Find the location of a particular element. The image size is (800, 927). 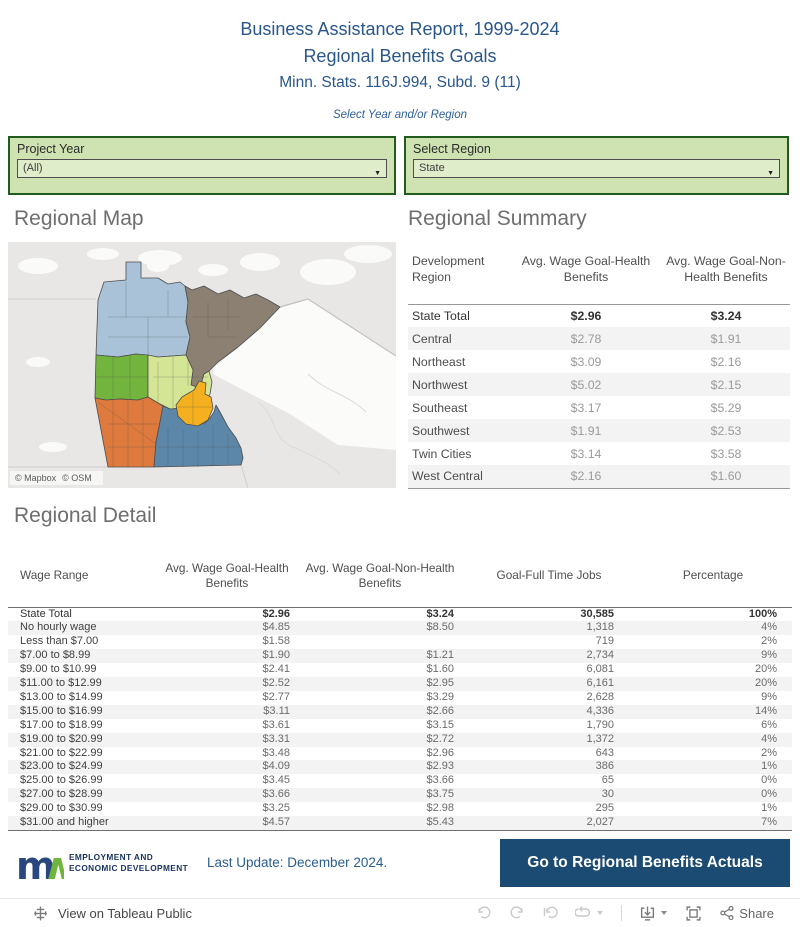

reset-button is located at coordinates (550, 913).